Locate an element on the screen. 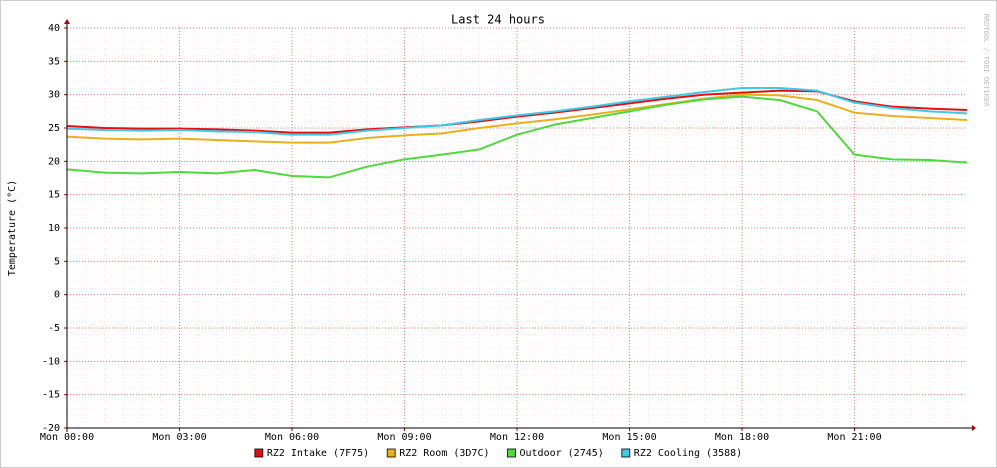 The height and width of the screenshot is (468, 997). y-tick-label: -20 is located at coordinates (51, 428).